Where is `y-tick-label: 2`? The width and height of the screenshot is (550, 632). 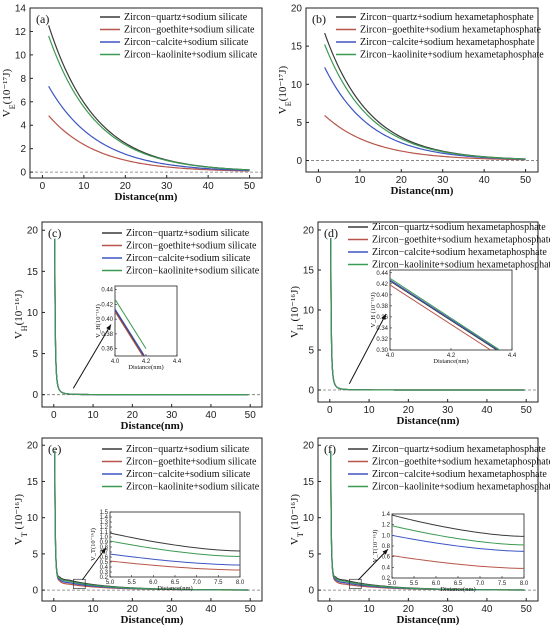
y-tick-label: 2 is located at coordinates (23, 149).